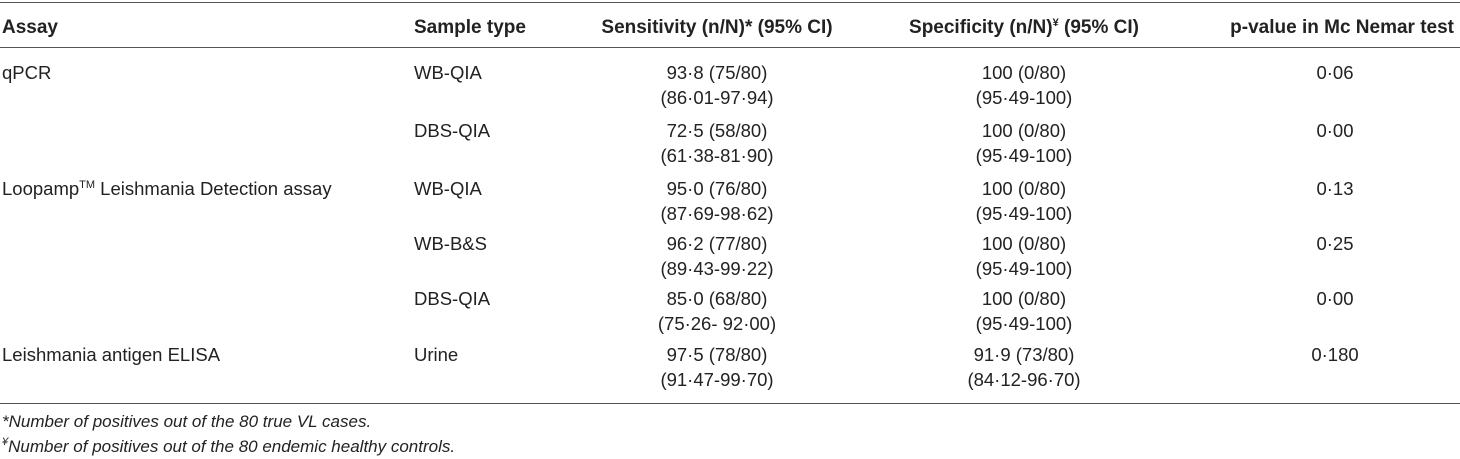 The width and height of the screenshot is (1460, 459). What do you see at coordinates (716, 85) in the screenshot?
I see `sensitivity-value: 93·8 (75/80) (86·01-97·94)` at bounding box center [716, 85].